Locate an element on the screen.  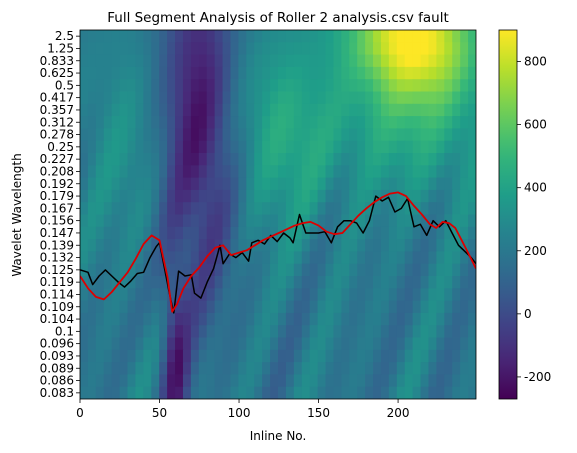
y-tick-label: 0.192 is located at coordinates (57, 184).